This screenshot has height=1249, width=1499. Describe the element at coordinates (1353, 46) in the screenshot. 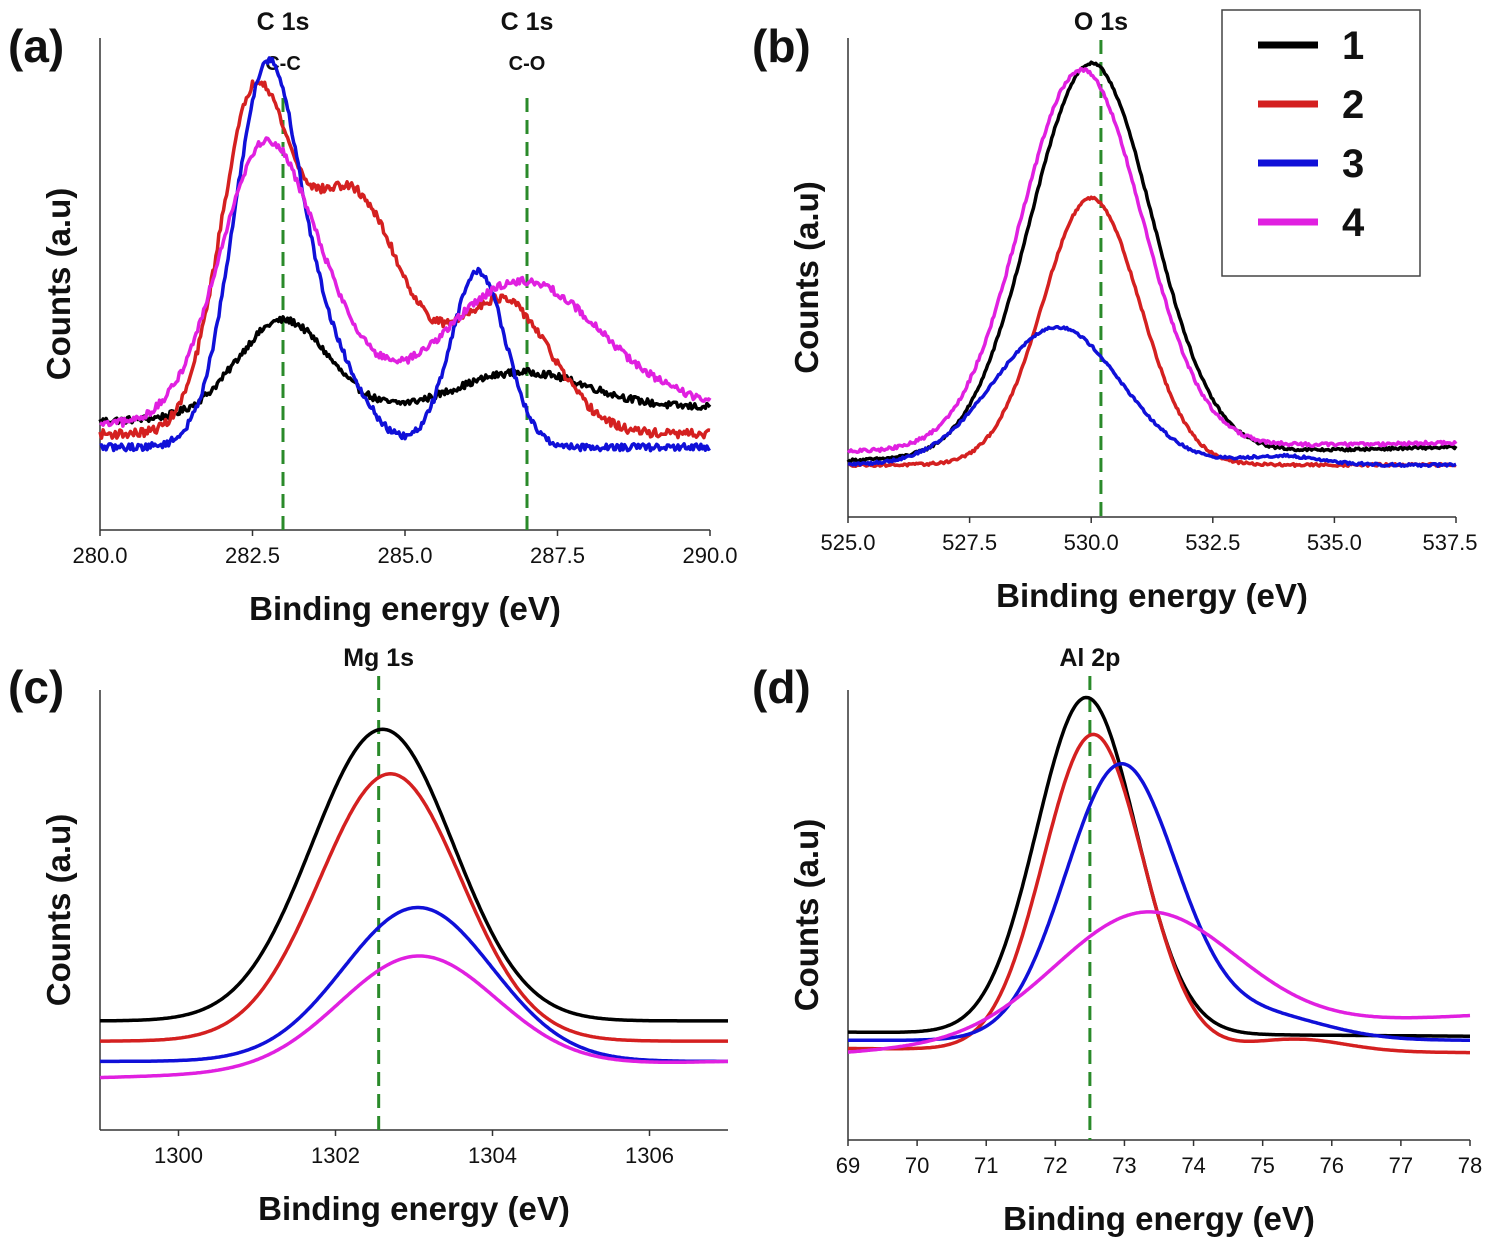

I see `legend-label-1: 1` at that location.